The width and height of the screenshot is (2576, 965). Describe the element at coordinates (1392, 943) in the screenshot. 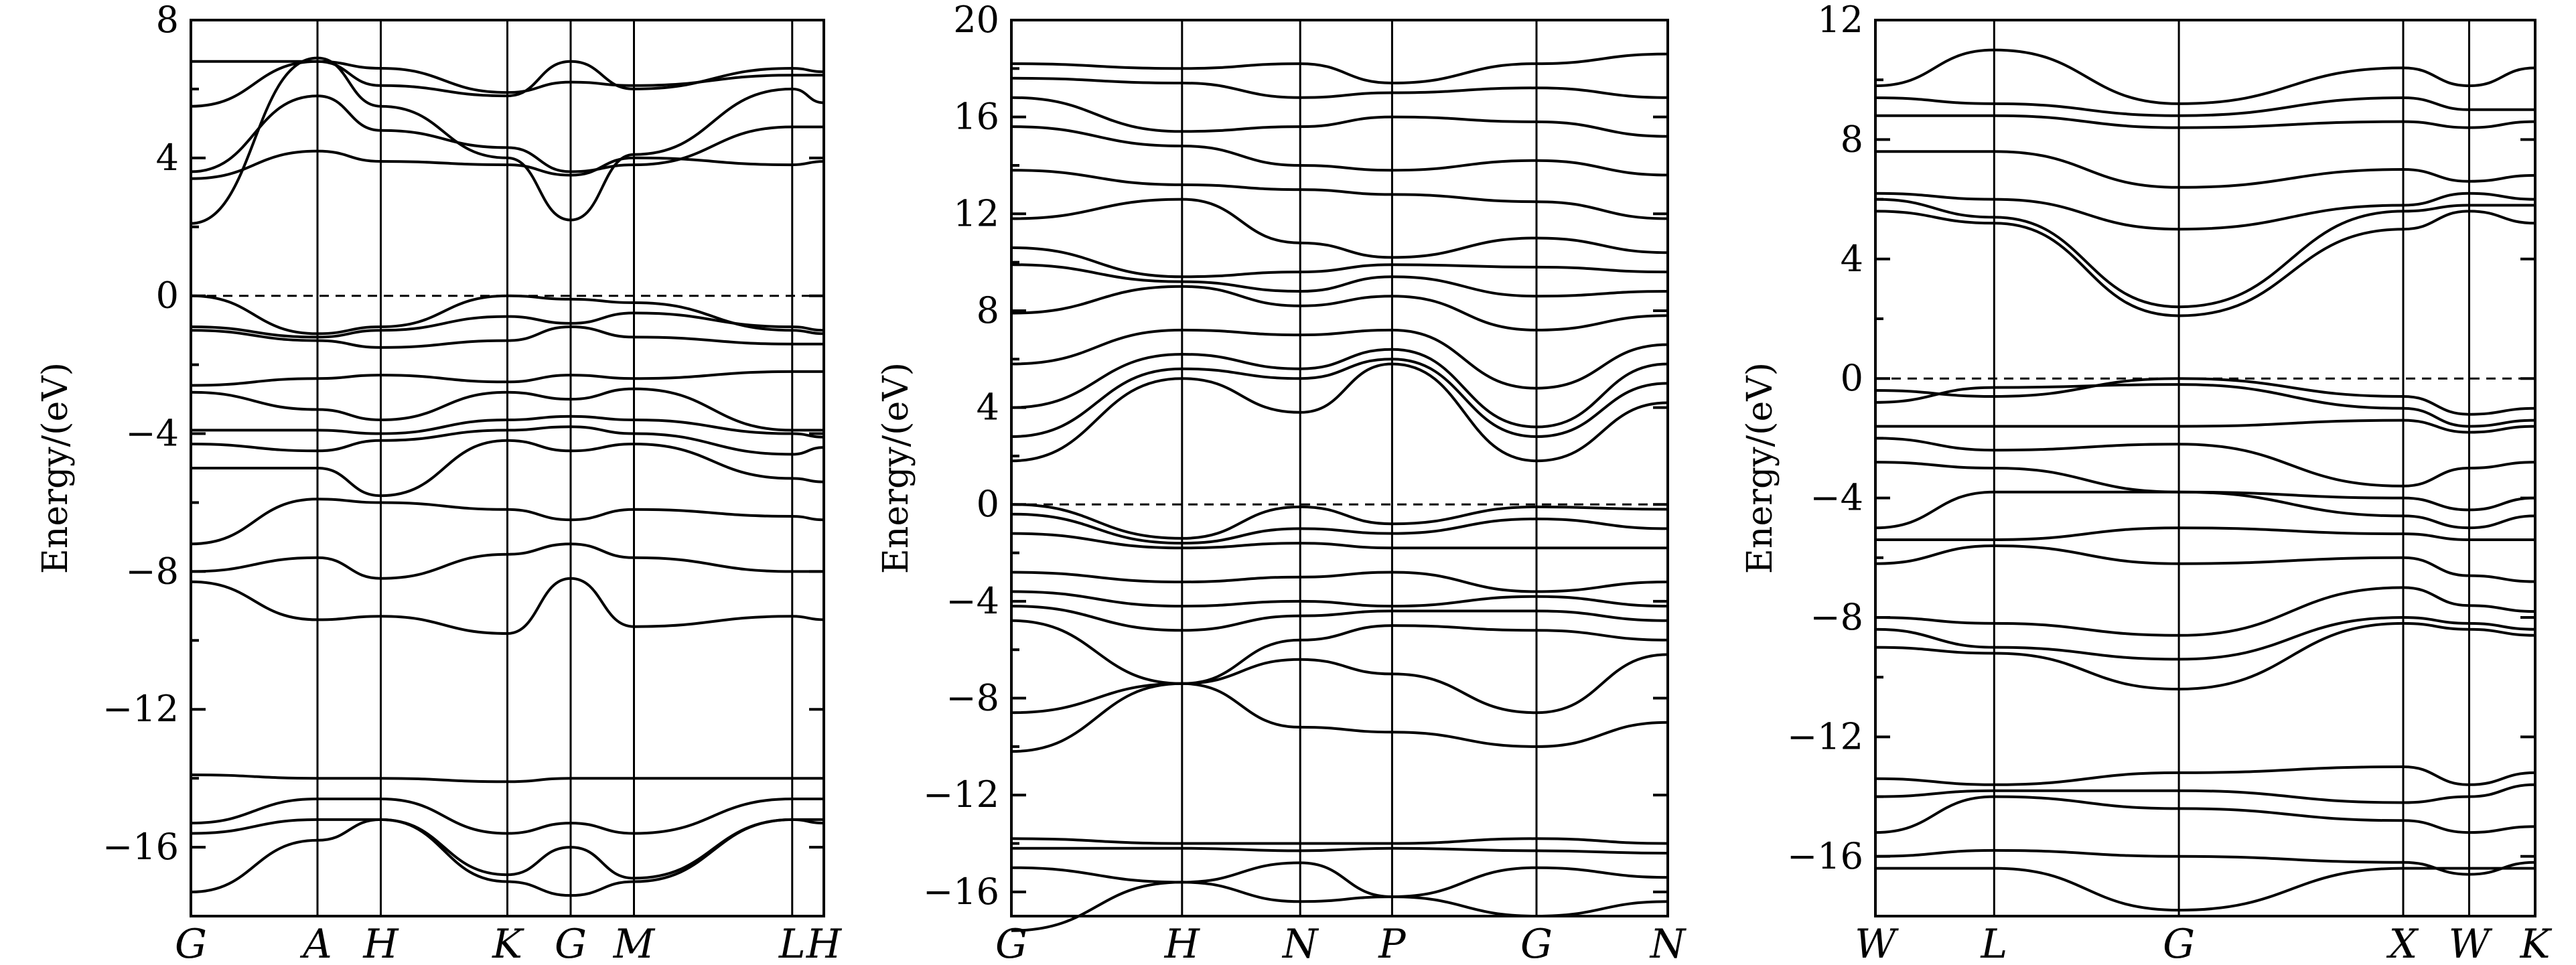

I see `k-point-label: P` at that location.